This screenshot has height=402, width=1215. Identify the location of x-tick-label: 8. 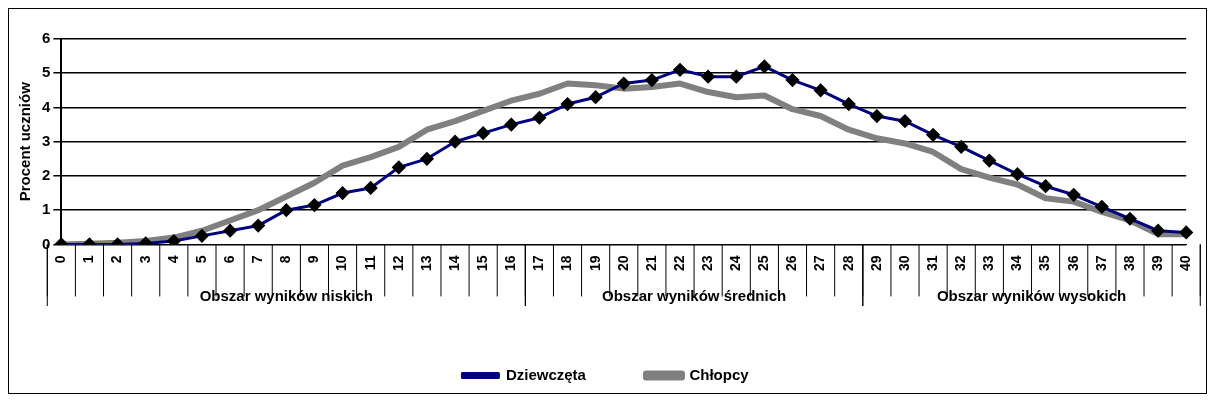
(285, 259).